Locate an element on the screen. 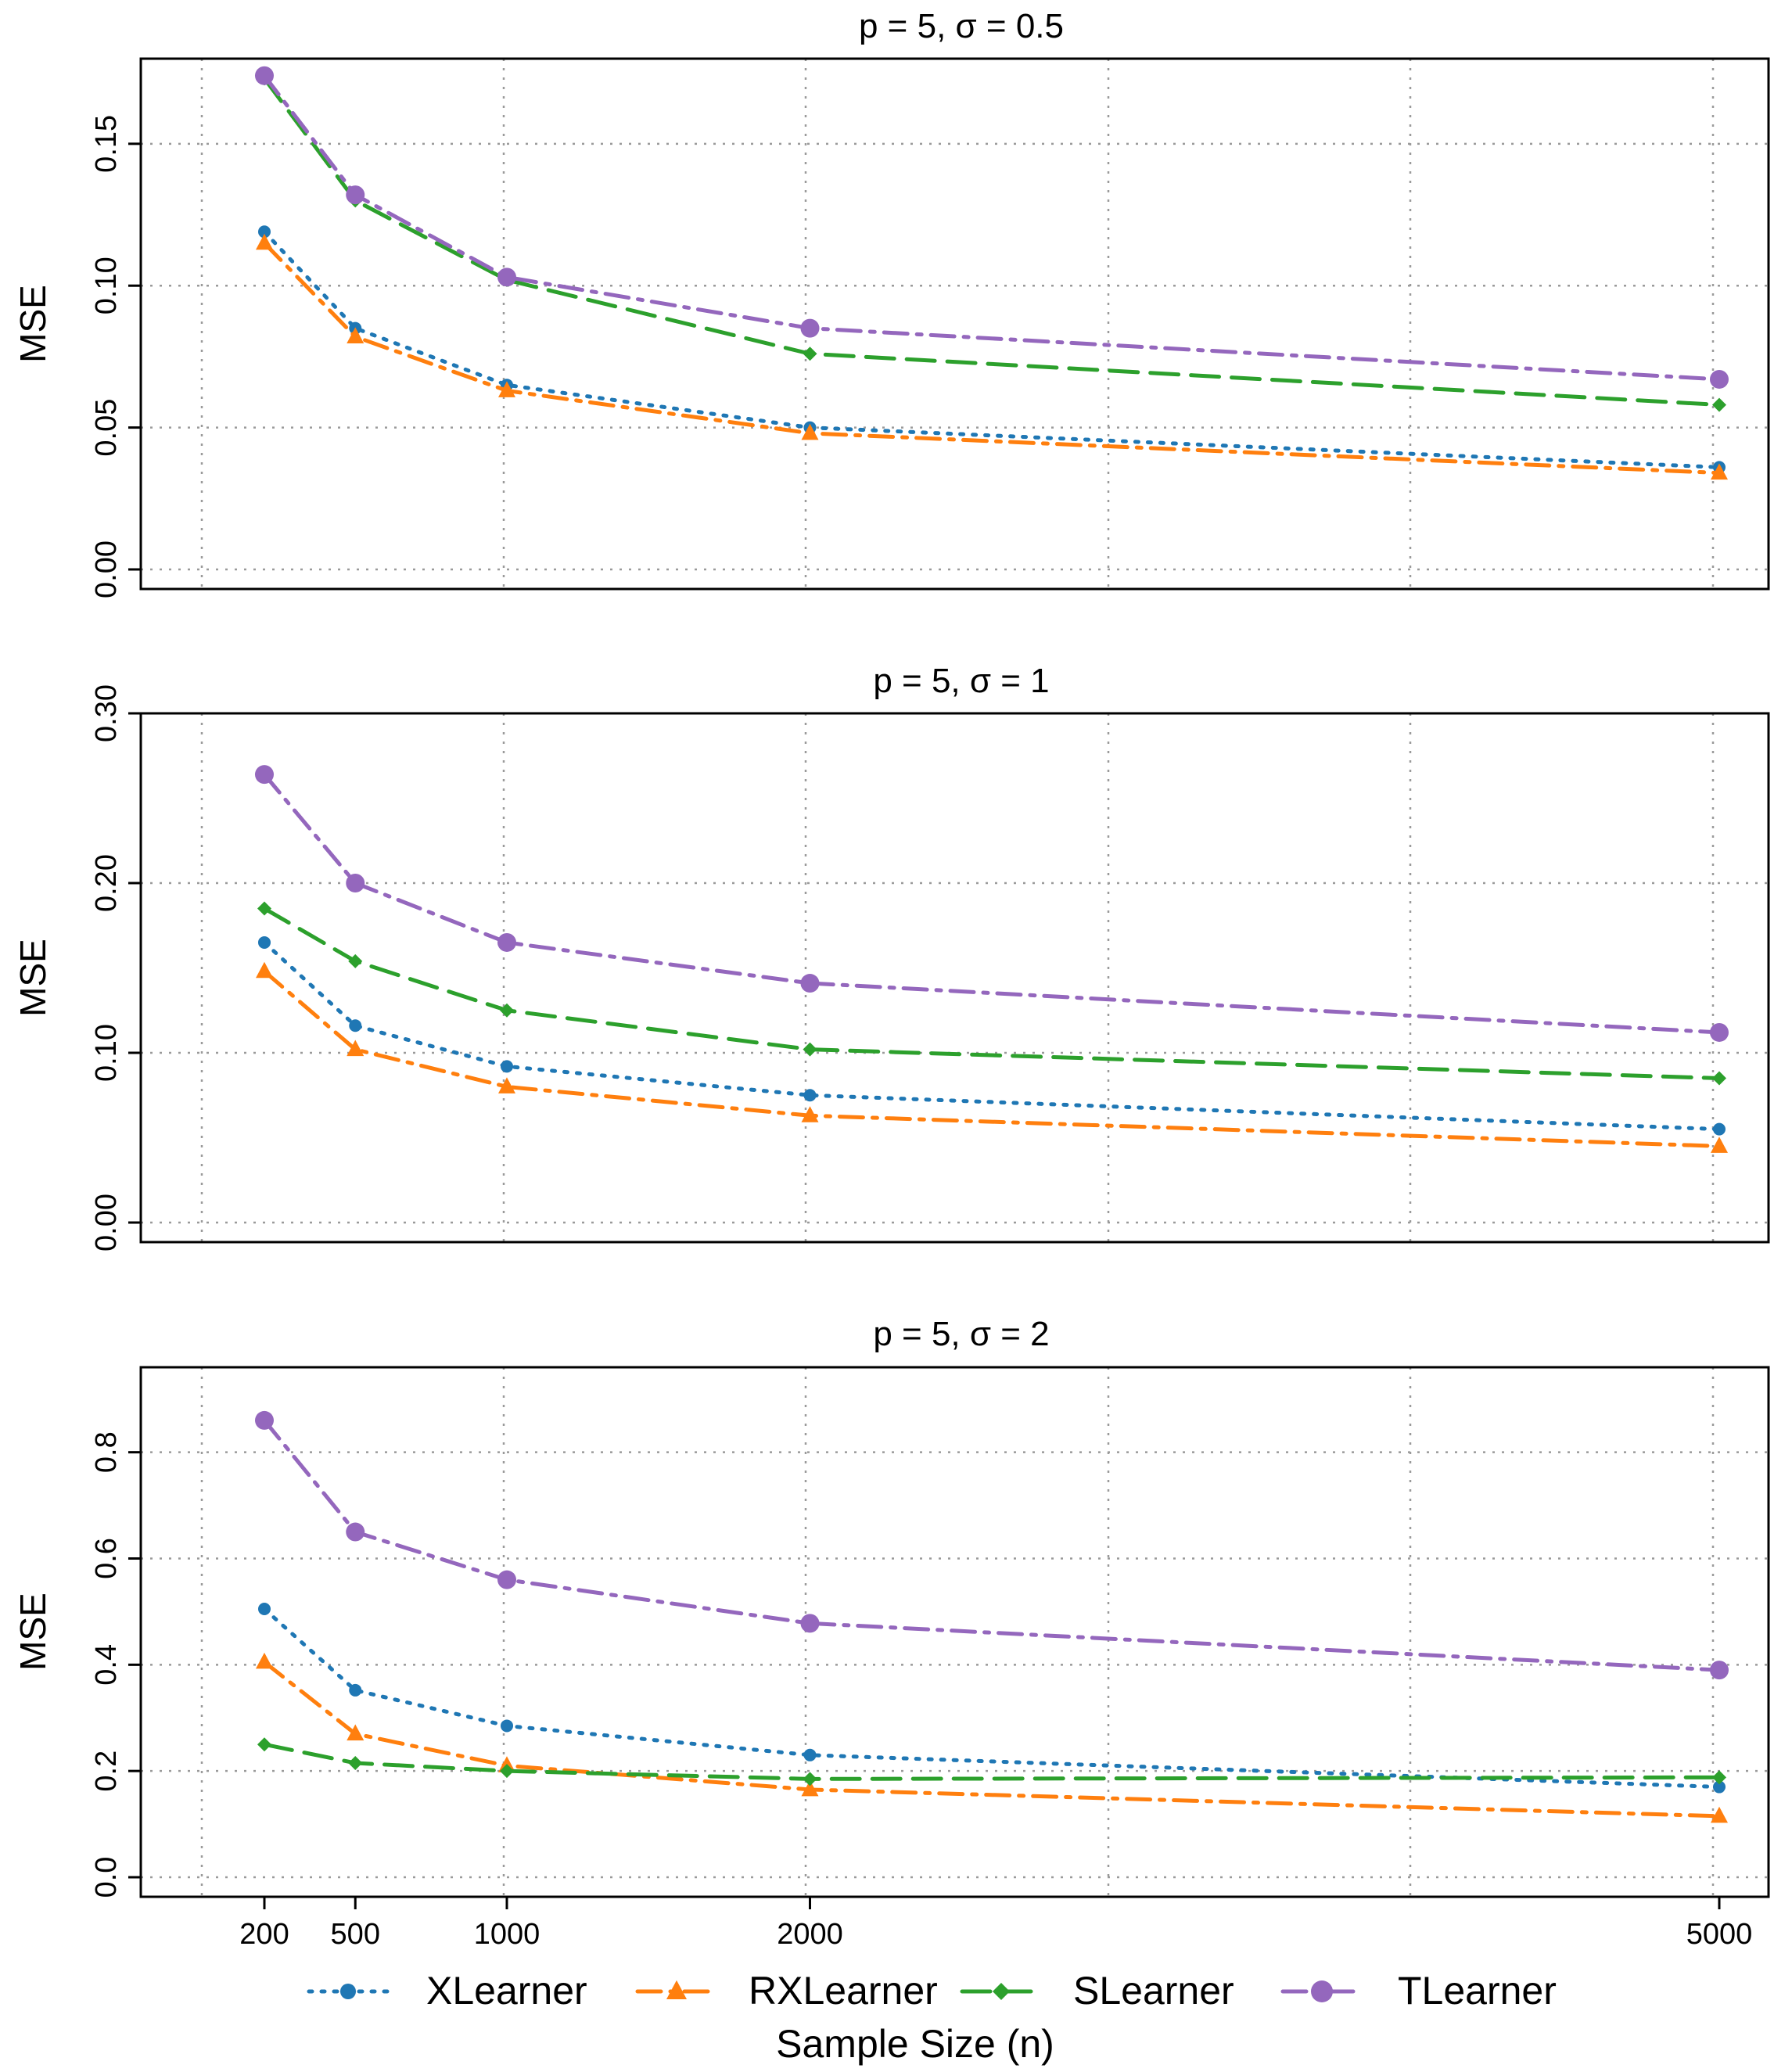 The width and height of the screenshot is (1792, 2072). legend-marker-slearner is located at coordinates (1001, 1992).